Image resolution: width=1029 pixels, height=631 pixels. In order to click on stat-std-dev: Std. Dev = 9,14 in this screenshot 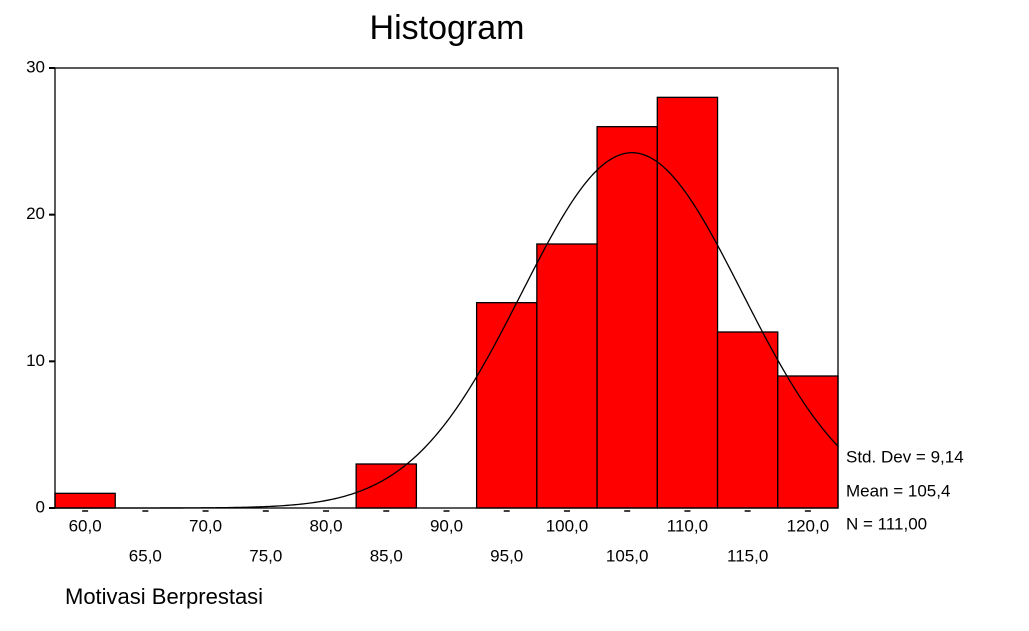, I will do `click(905, 456)`.